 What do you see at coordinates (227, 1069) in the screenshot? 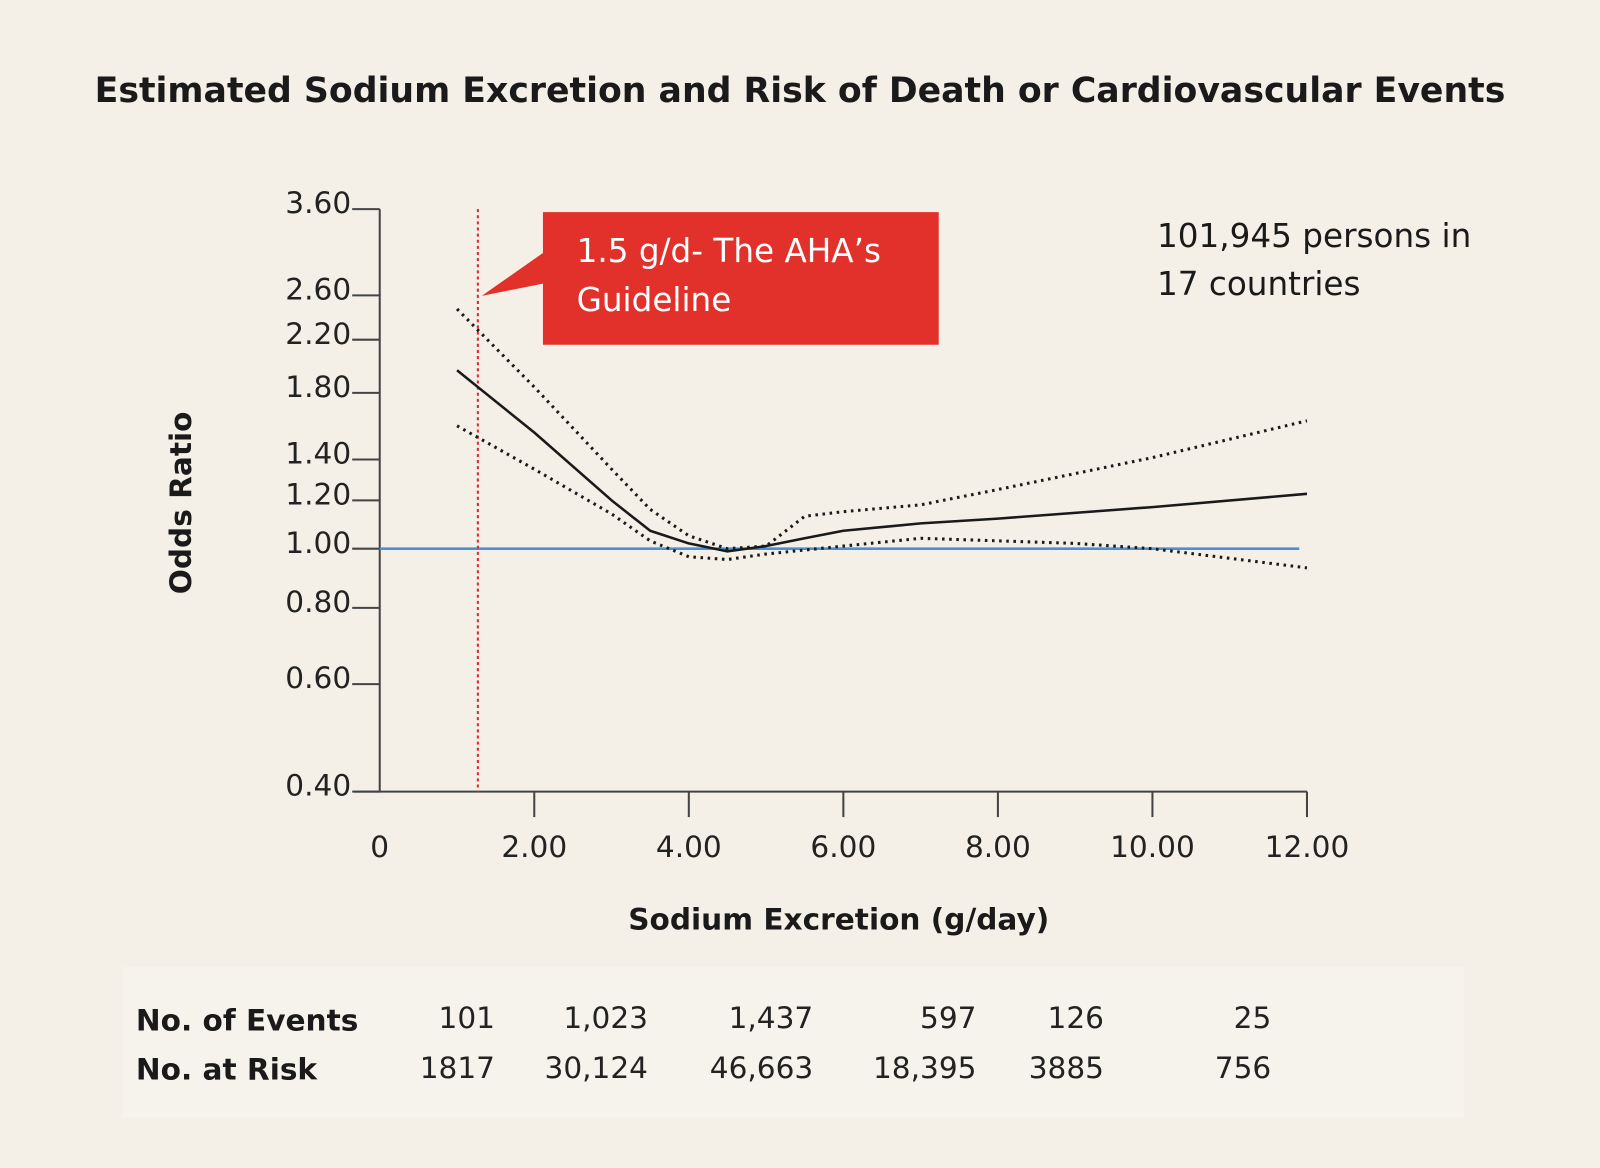
I see `table-row-label: No. at Risk` at bounding box center [227, 1069].